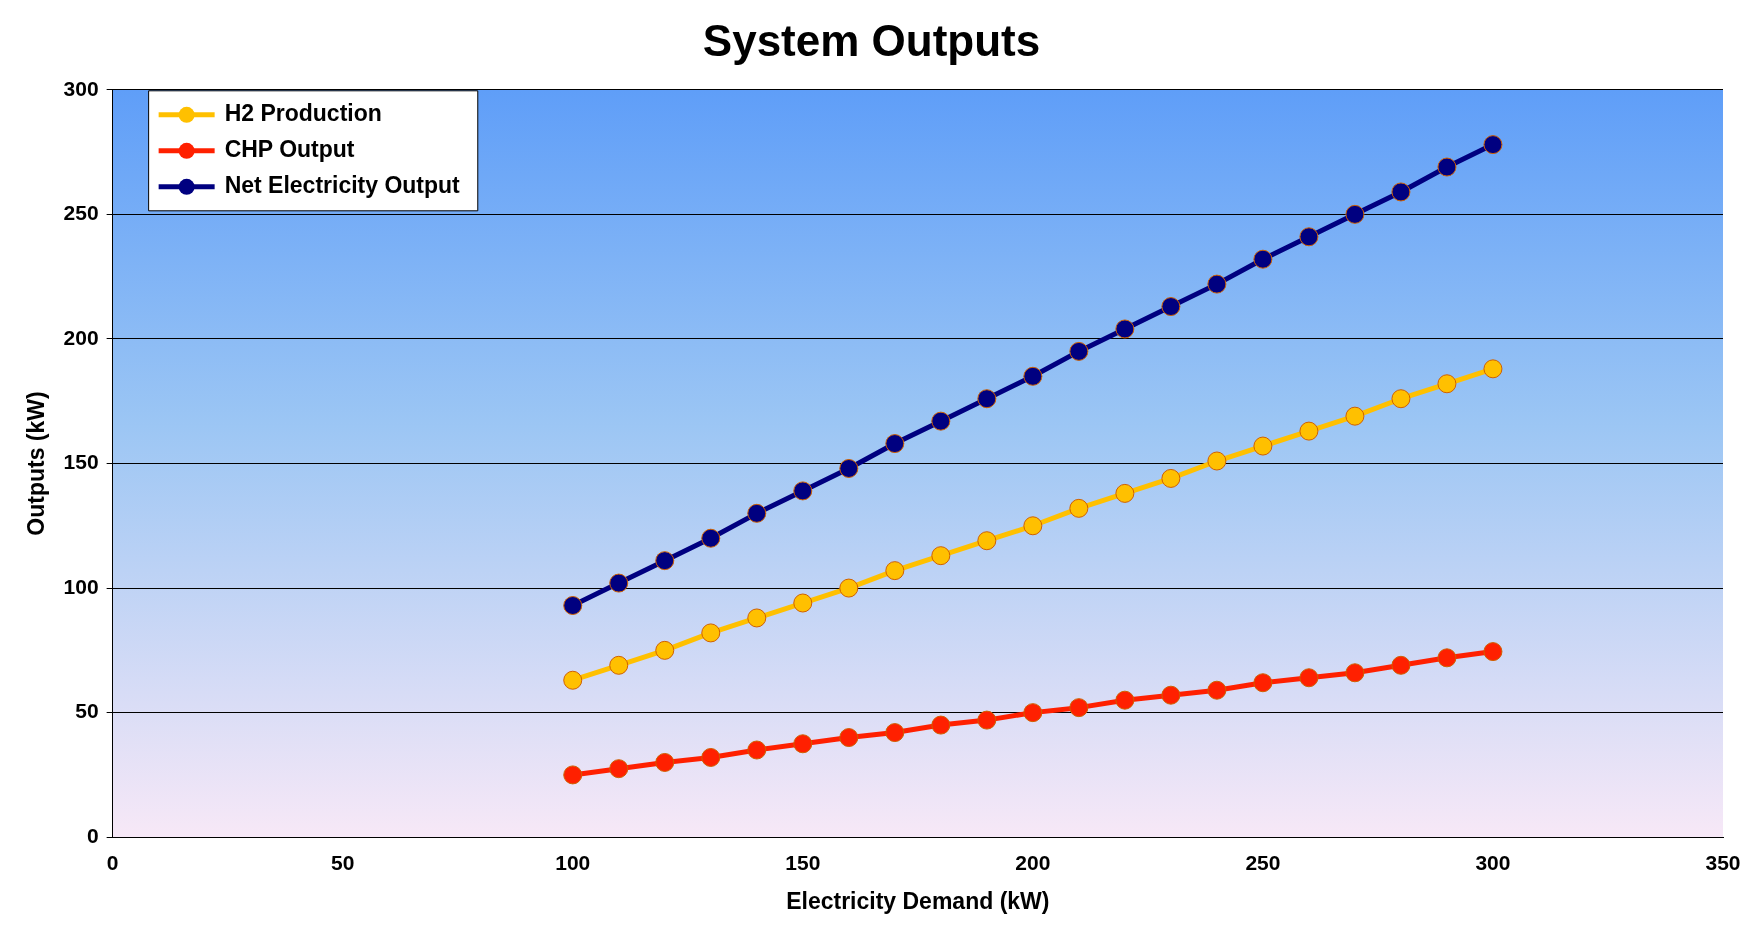 The width and height of the screenshot is (1753, 925). I want to click on y-tick-label: 100, so click(81, 586).